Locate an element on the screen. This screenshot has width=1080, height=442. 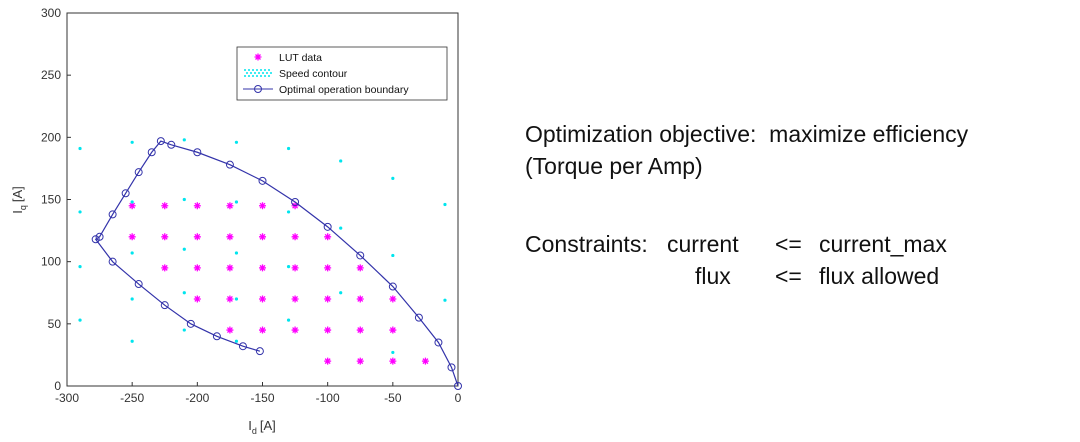
constraint-row: Constraints: current <= current_max is located at coordinates (746, 244).